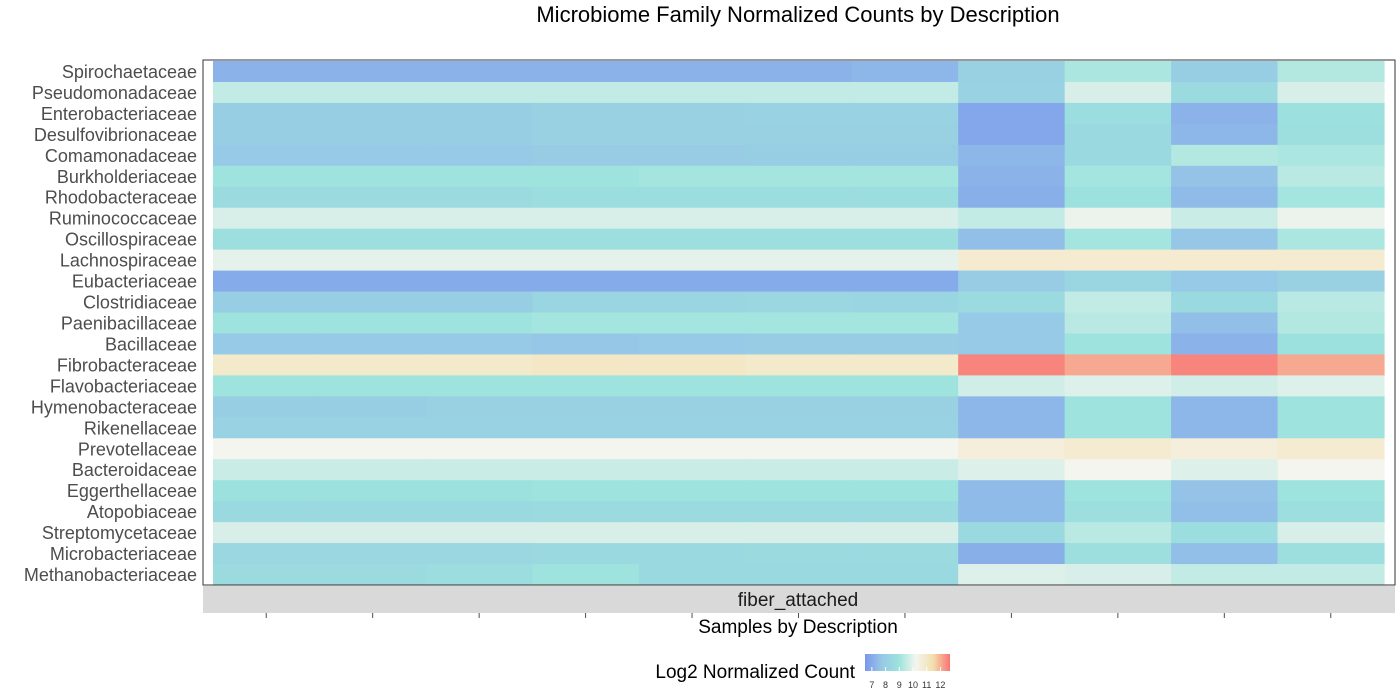 Image resolution: width=1400 pixels, height=700 pixels. Describe the element at coordinates (127, 177) in the screenshot. I see `y-tick-label: Burkholderiaceae` at that location.